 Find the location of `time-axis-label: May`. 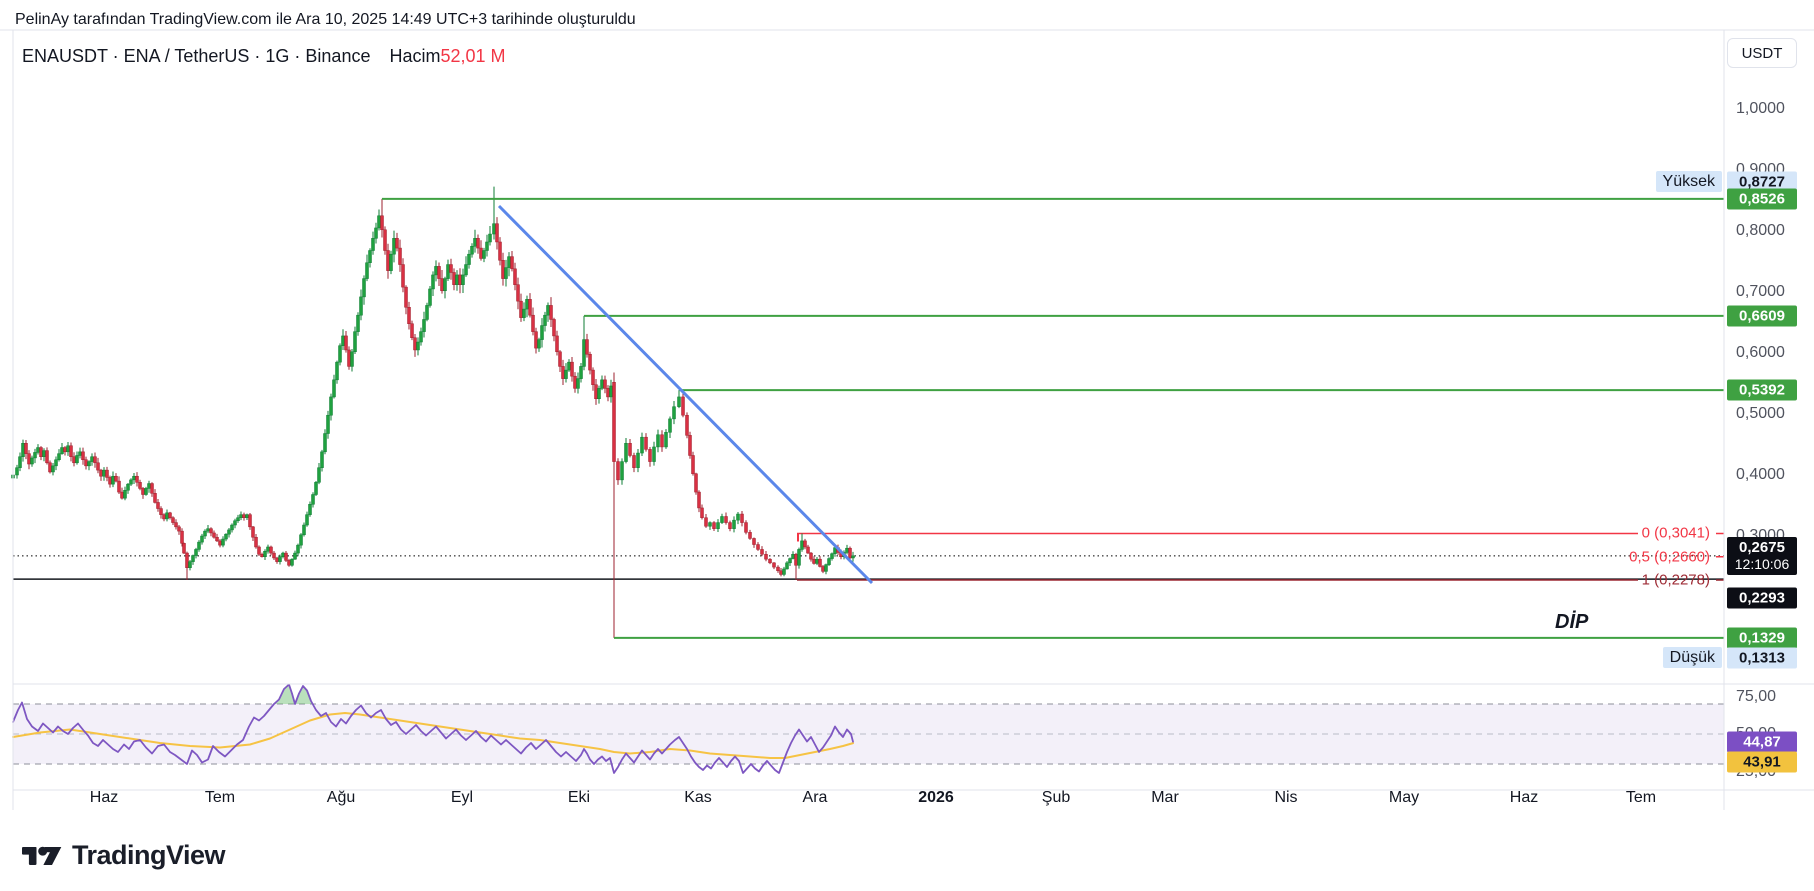

time-axis-label: May is located at coordinates (1404, 797).